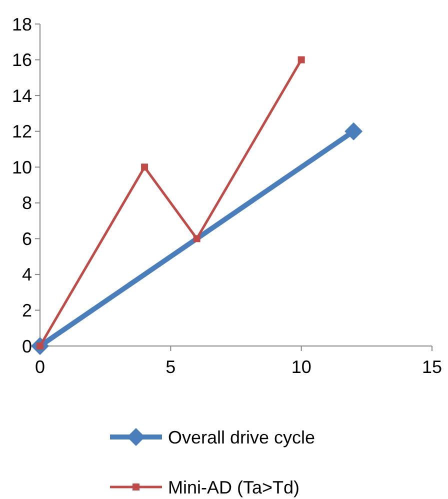 The image size is (448, 499). What do you see at coordinates (22, 24) in the screenshot?
I see `y-tick-label: 18` at bounding box center [22, 24].